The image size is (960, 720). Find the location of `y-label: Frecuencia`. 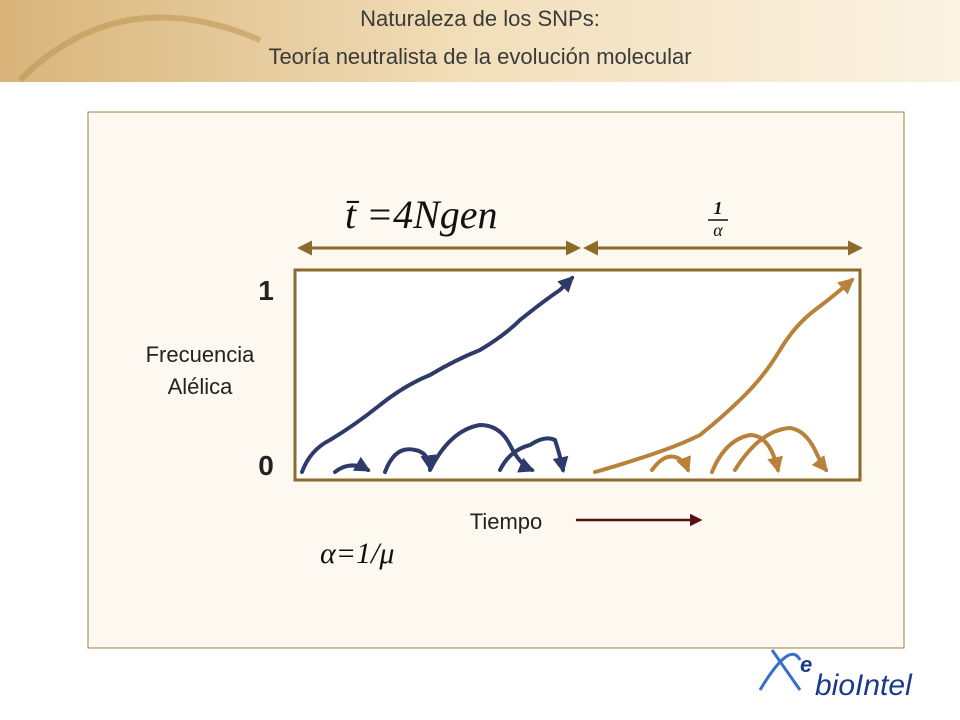

y-label: Frecuencia is located at coordinates (201, 354).